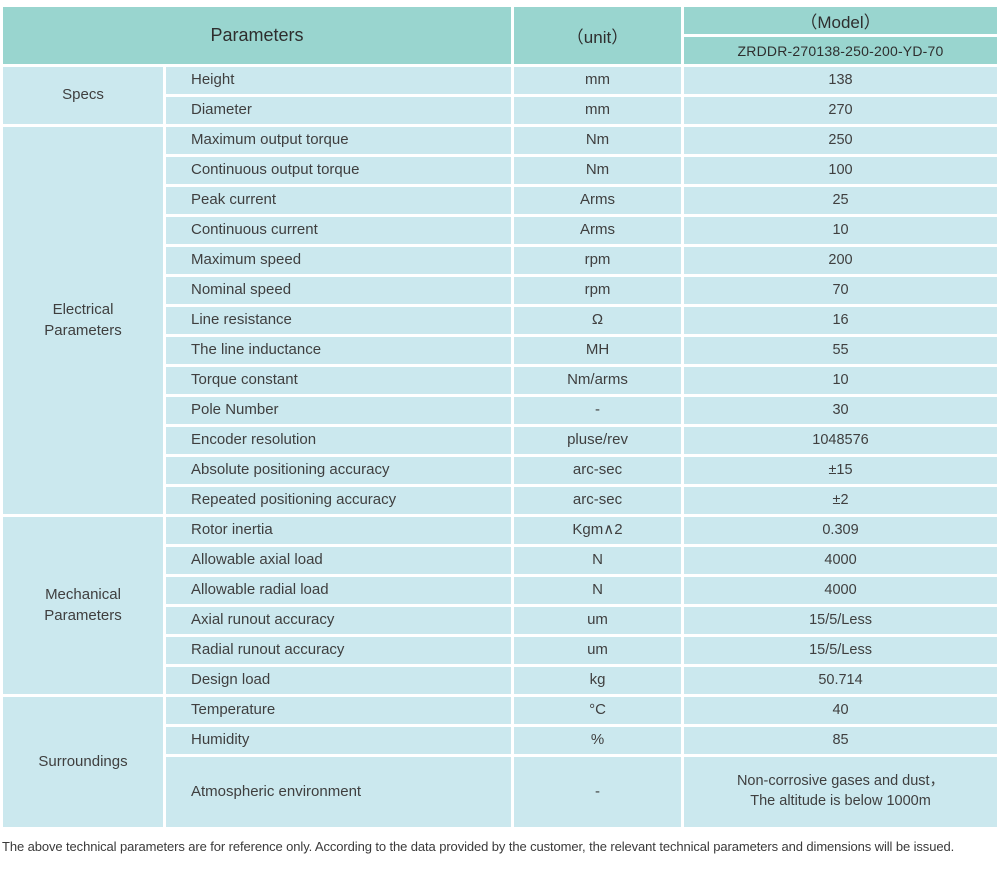  Describe the element at coordinates (339, 792) in the screenshot. I see `param-cell: Atmospheric environment` at that location.